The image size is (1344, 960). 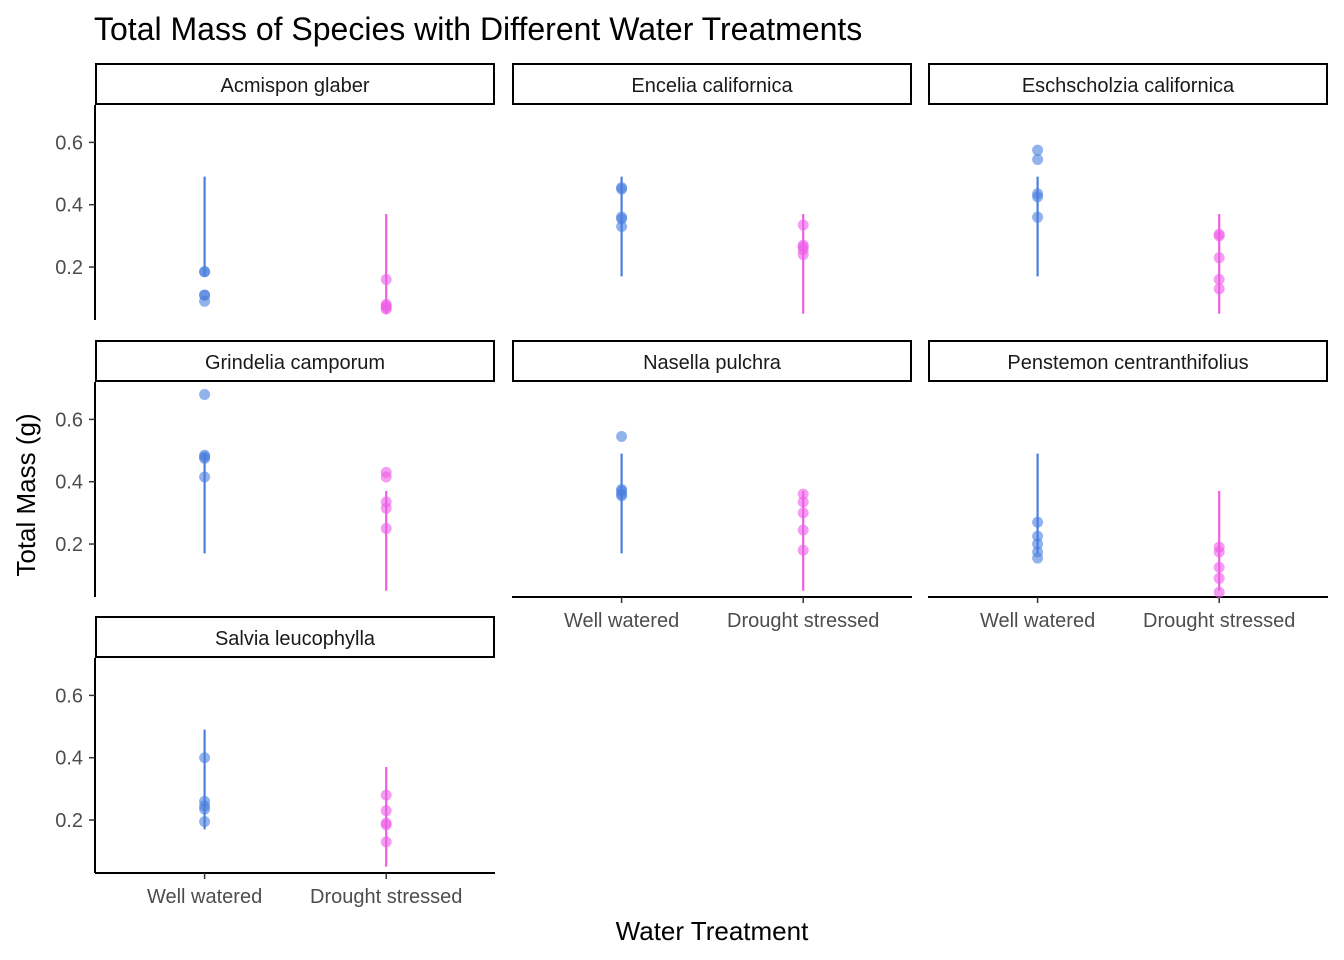 I want to click on strip-label: Encelia californica, so click(x=712, y=86).